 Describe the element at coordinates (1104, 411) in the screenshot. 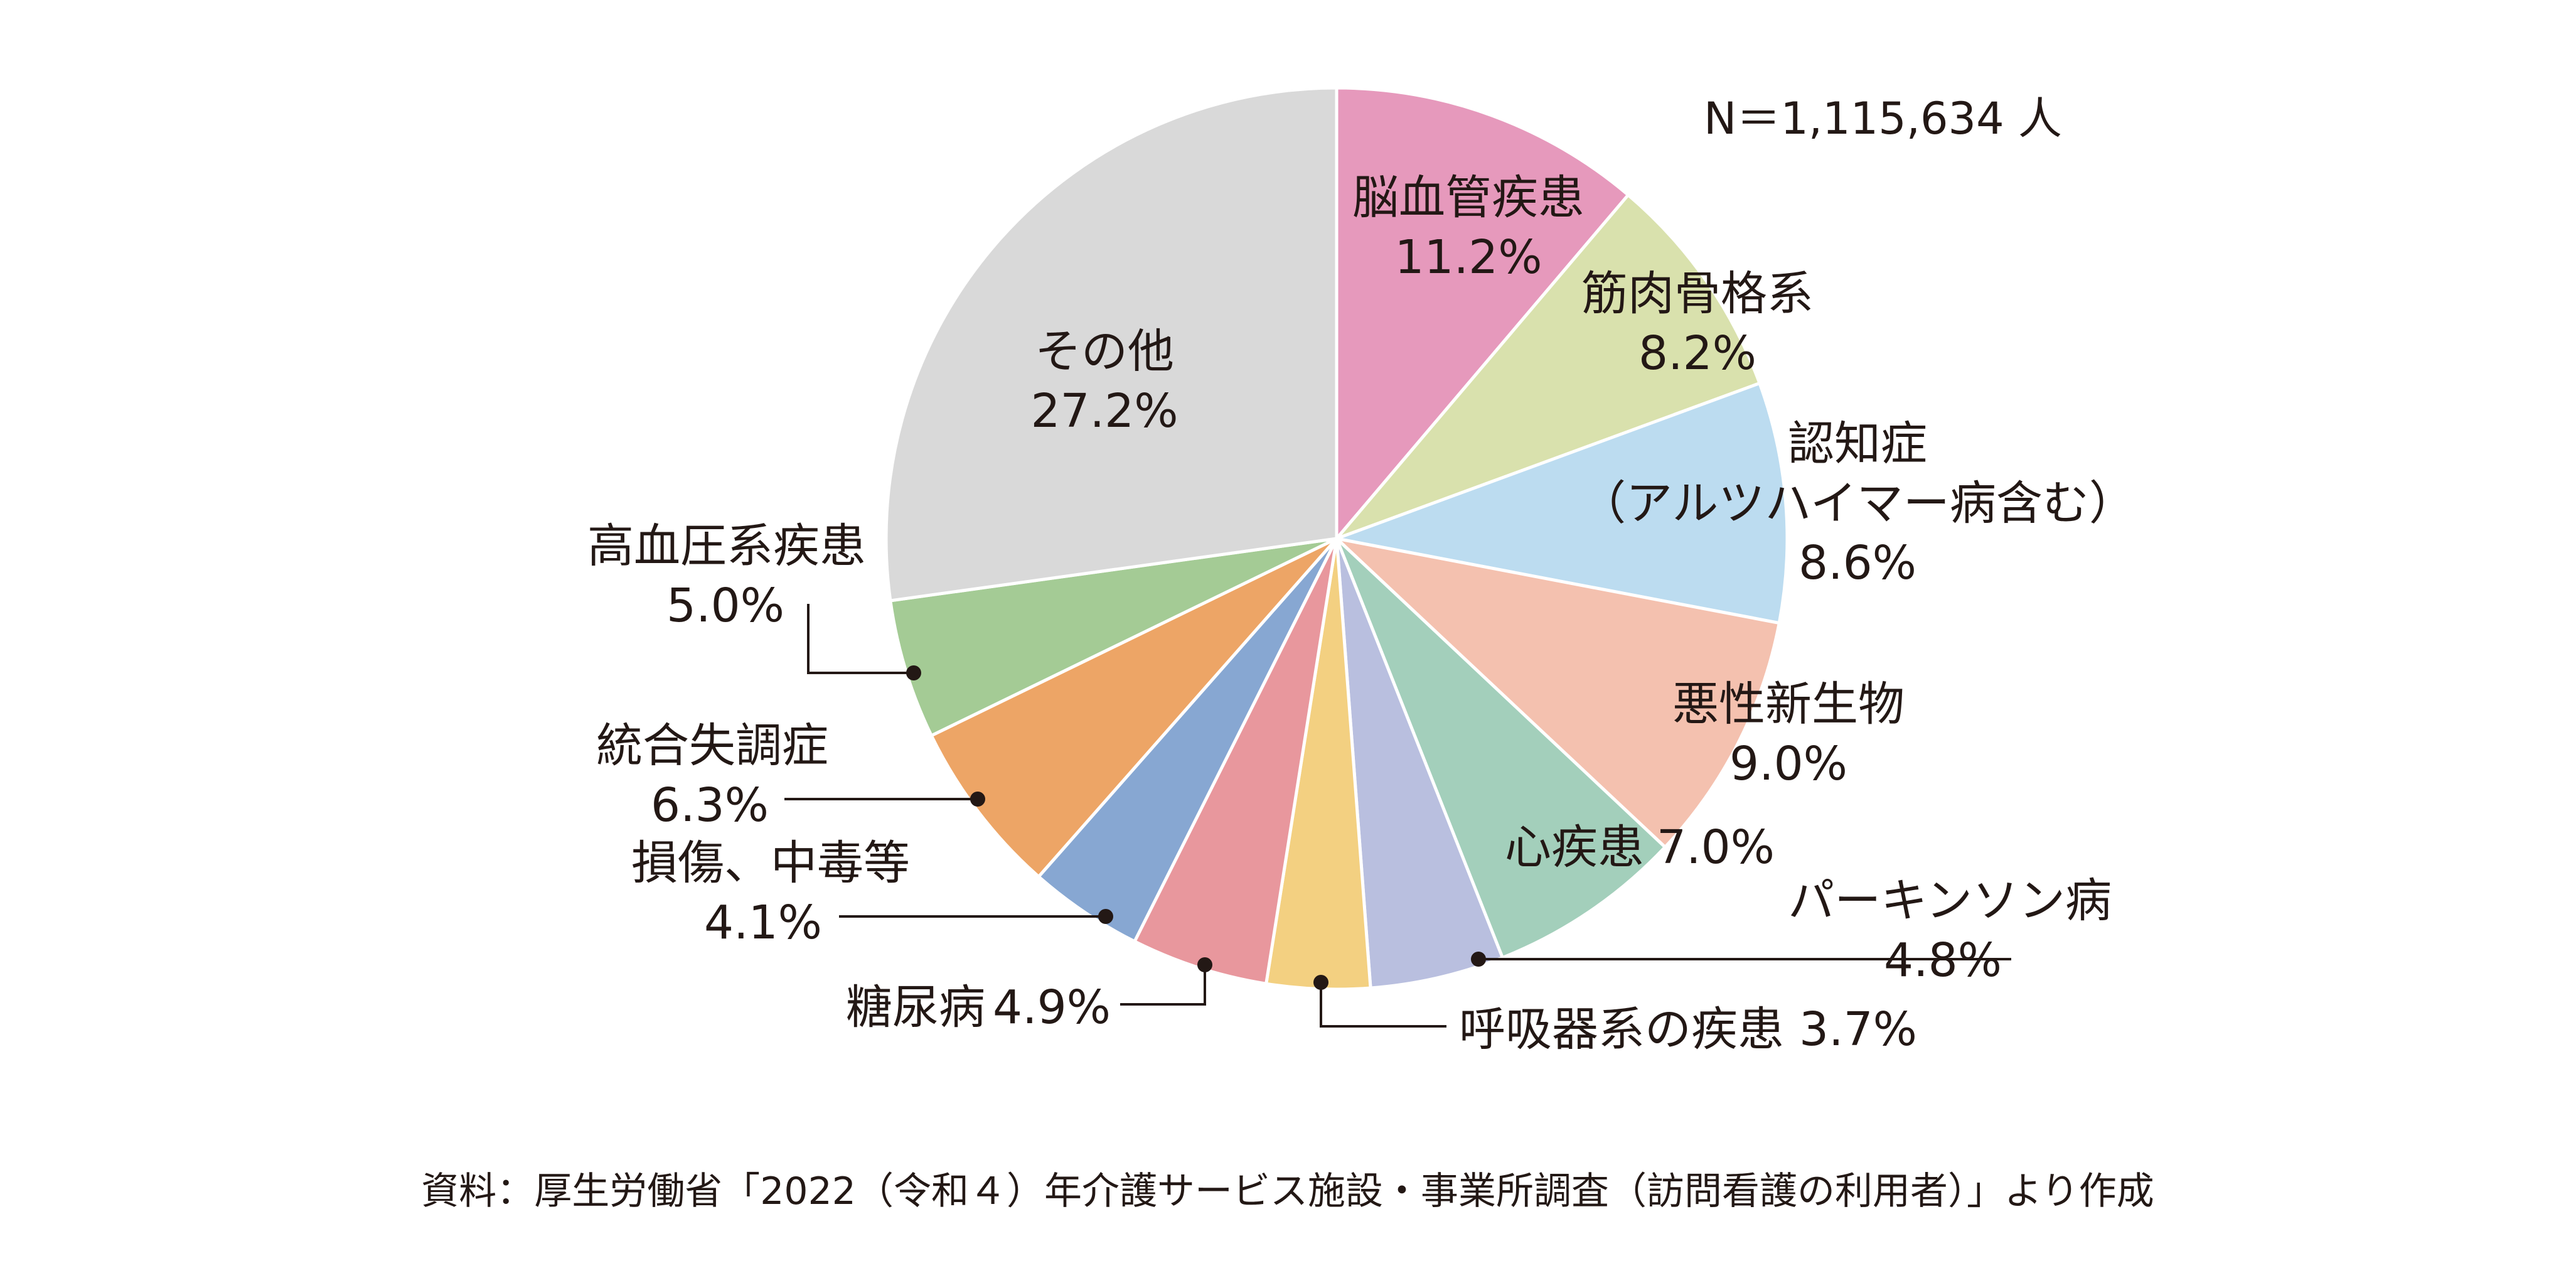

I see `slice-label-value: 27.2%` at that location.